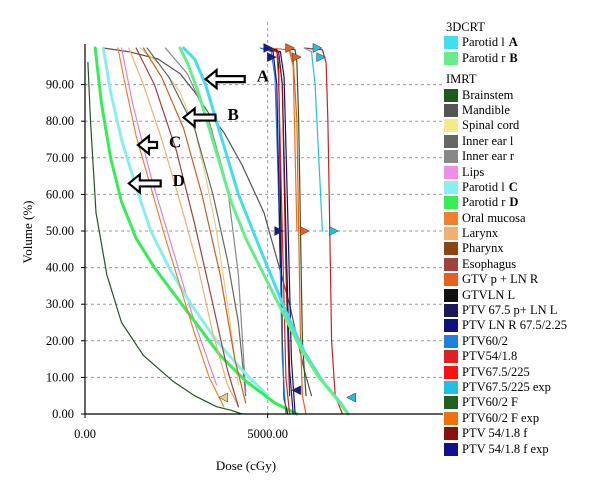 This screenshot has width=600, height=485. I want to click on legend-tag: A, so click(513, 42).